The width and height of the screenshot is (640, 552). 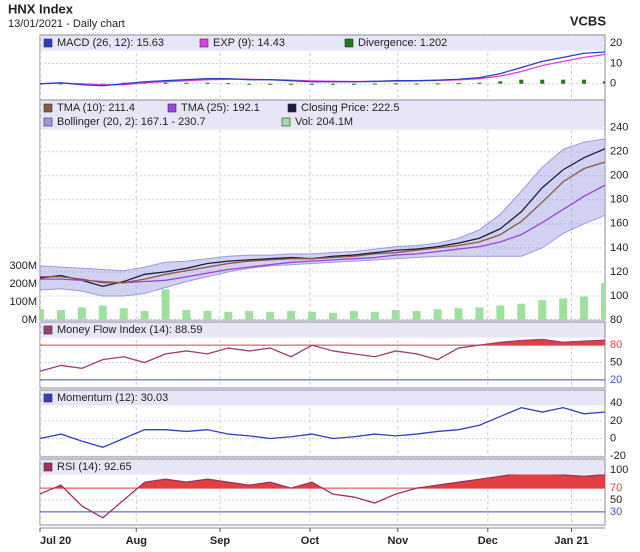 I want to click on legend-label: MACD (26, 12): 15.63, so click(x=110, y=43).